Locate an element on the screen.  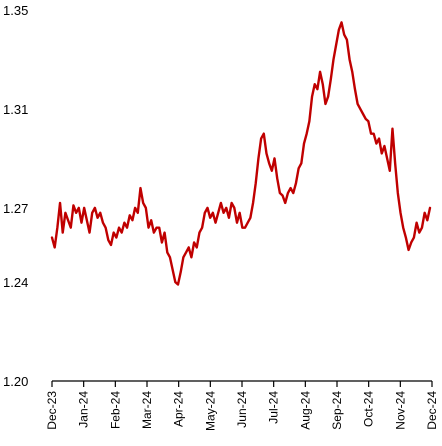
x-tick-label: Feb-24 is located at coordinates (115, 410).